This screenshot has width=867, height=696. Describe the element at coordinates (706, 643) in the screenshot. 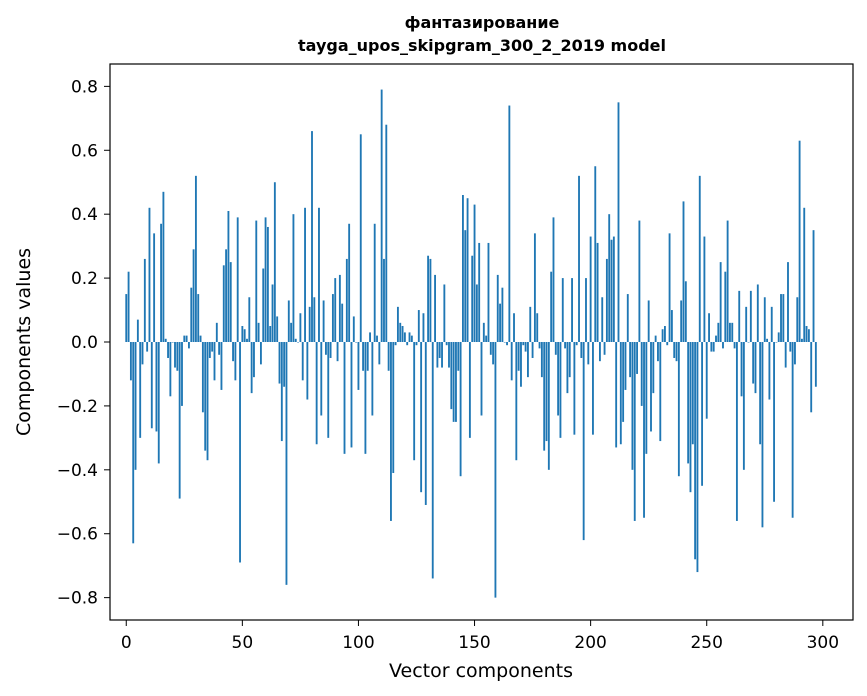

I see `x-tick-label: 250` at that location.